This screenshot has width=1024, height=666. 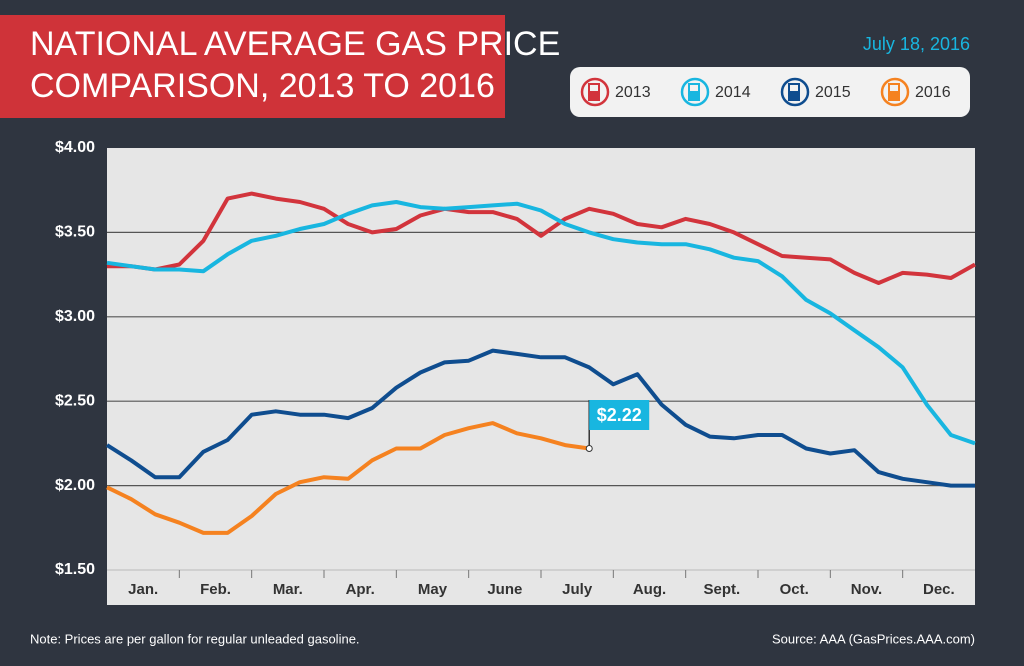 What do you see at coordinates (649, 589) in the screenshot?
I see `x-tick-label: Aug.` at bounding box center [649, 589].